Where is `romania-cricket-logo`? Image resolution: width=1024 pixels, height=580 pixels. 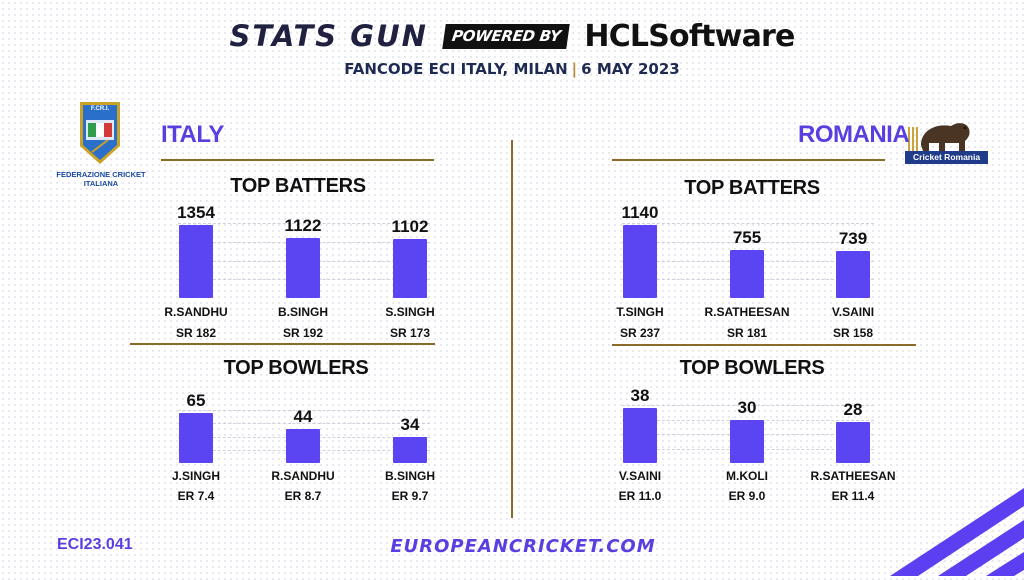
romania-cricket-logo is located at coordinates (946, 135).